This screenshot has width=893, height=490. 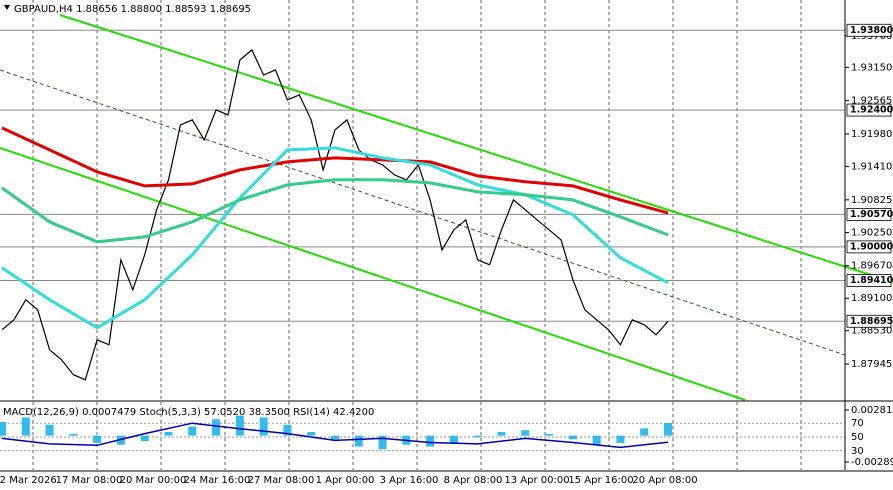 What do you see at coordinates (871, 101) in the screenshot?
I see `y-tick-label: 1.92565` at bounding box center [871, 101].